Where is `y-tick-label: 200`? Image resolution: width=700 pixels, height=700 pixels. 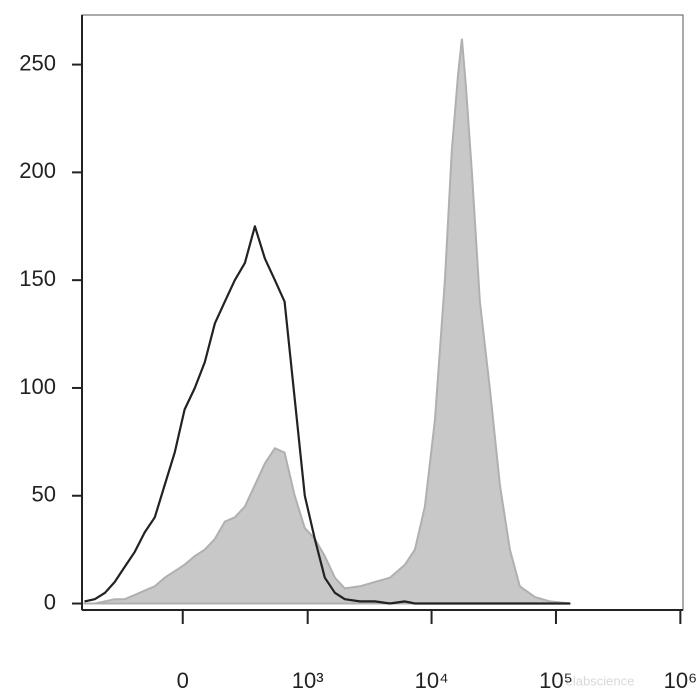 y-tick-label: 200 is located at coordinates (37, 170).